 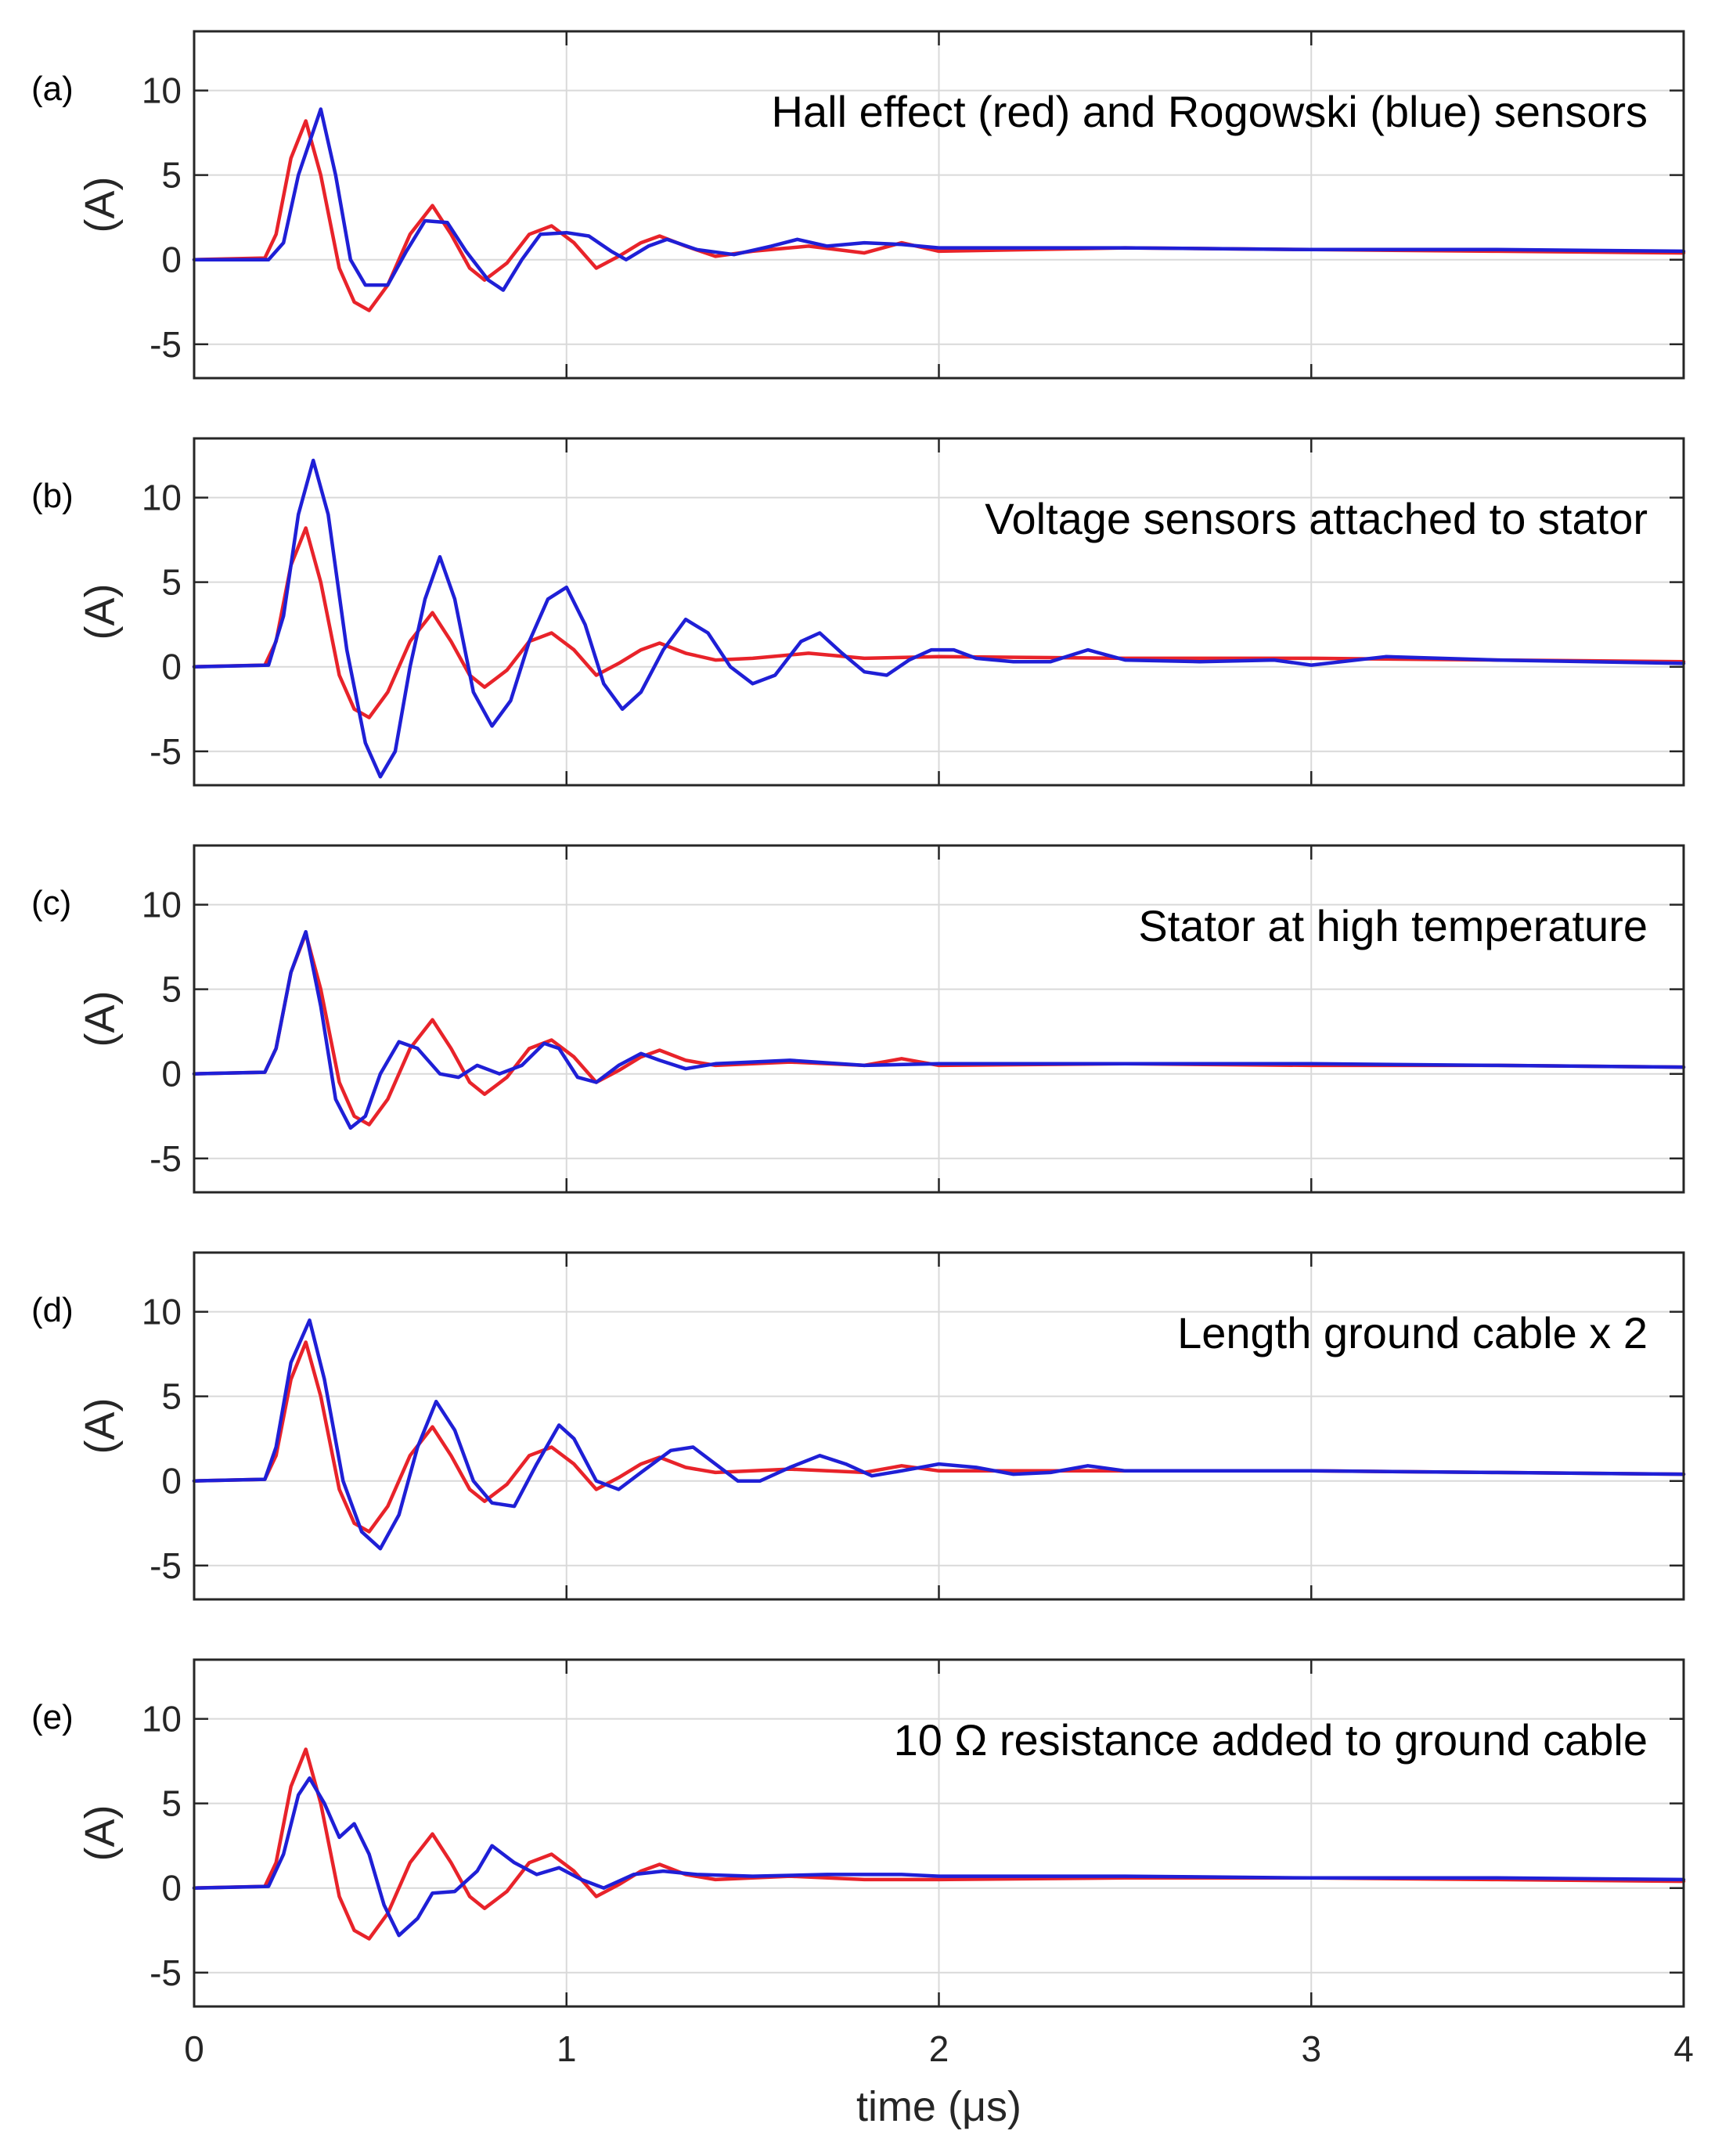 What do you see at coordinates (1311, 2048) in the screenshot?
I see `x-tick-label: 3` at bounding box center [1311, 2048].